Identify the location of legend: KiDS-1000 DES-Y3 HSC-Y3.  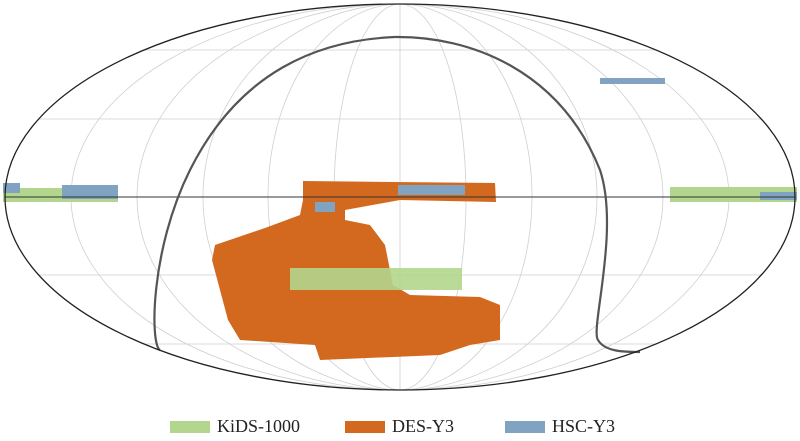
(392, 426).